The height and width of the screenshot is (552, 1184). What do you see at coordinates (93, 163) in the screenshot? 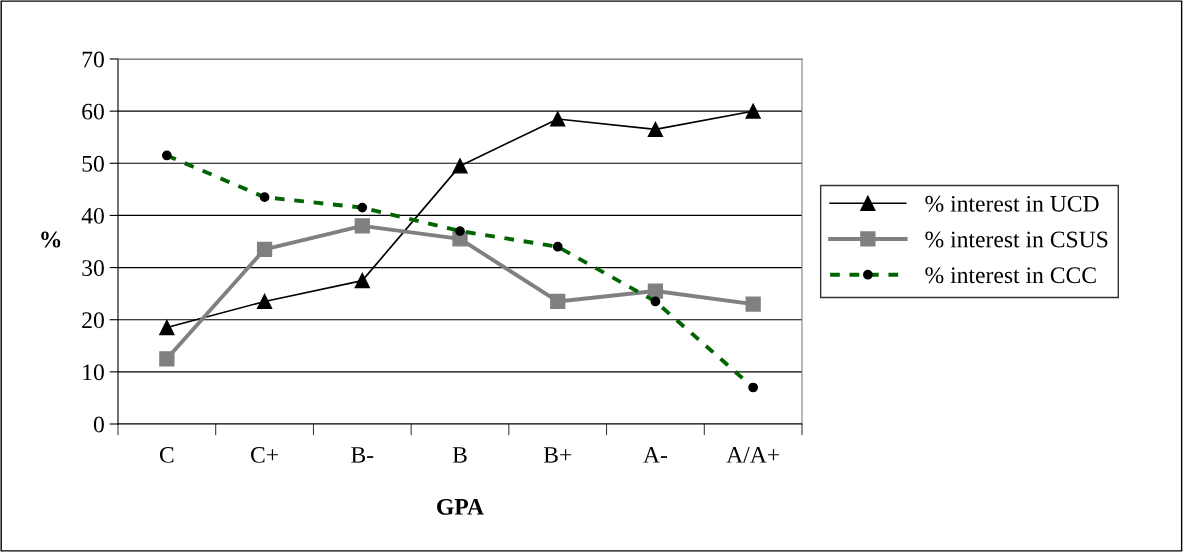
I see `y-tick-label: 50` at bounding box center [93, 163].